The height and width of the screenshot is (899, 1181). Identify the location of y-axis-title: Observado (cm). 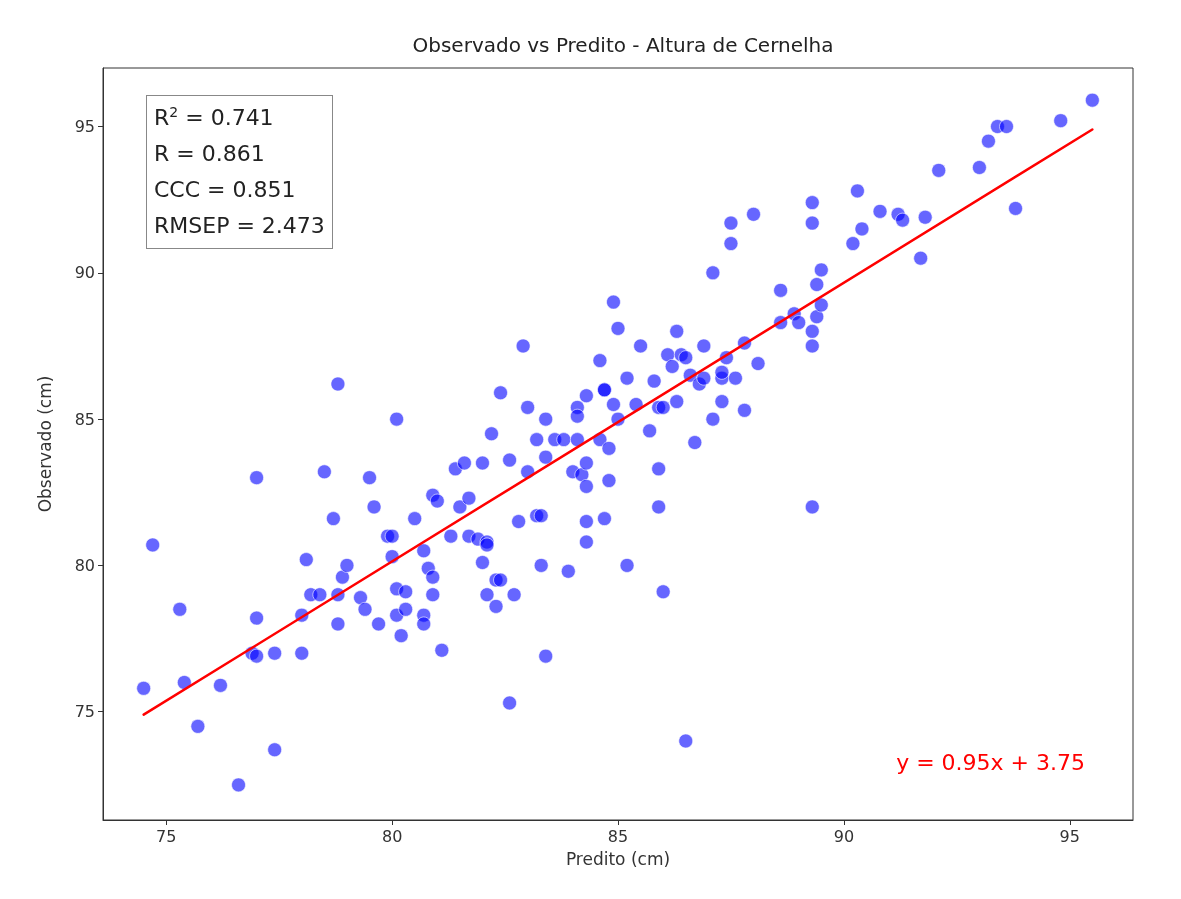
(44, 444).